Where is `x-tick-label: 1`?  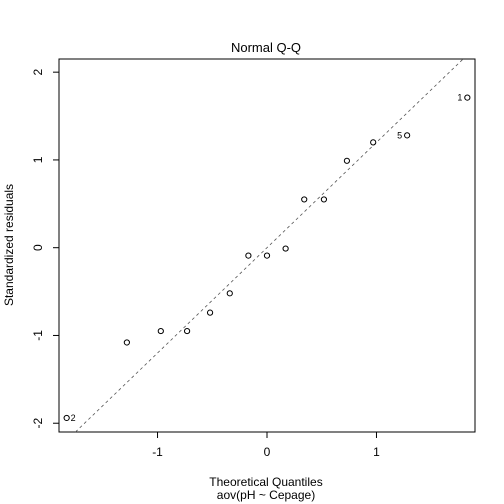
x-tick-label: 1 is located at coordinates (376, 452).